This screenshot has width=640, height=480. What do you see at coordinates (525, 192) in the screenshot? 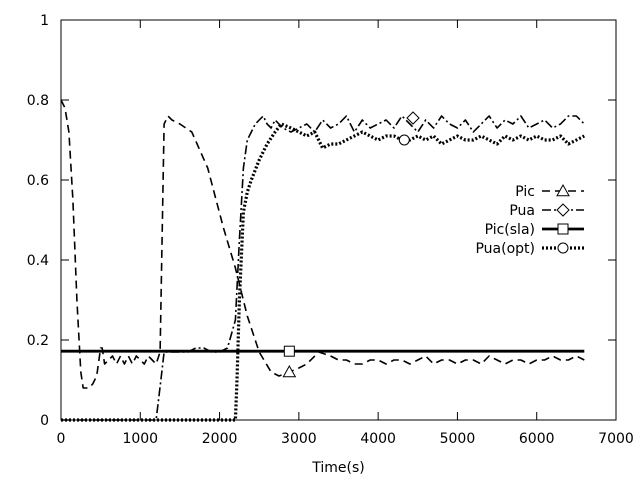
I see `legend-label-0: Pic` at bounding box center [525, 192].